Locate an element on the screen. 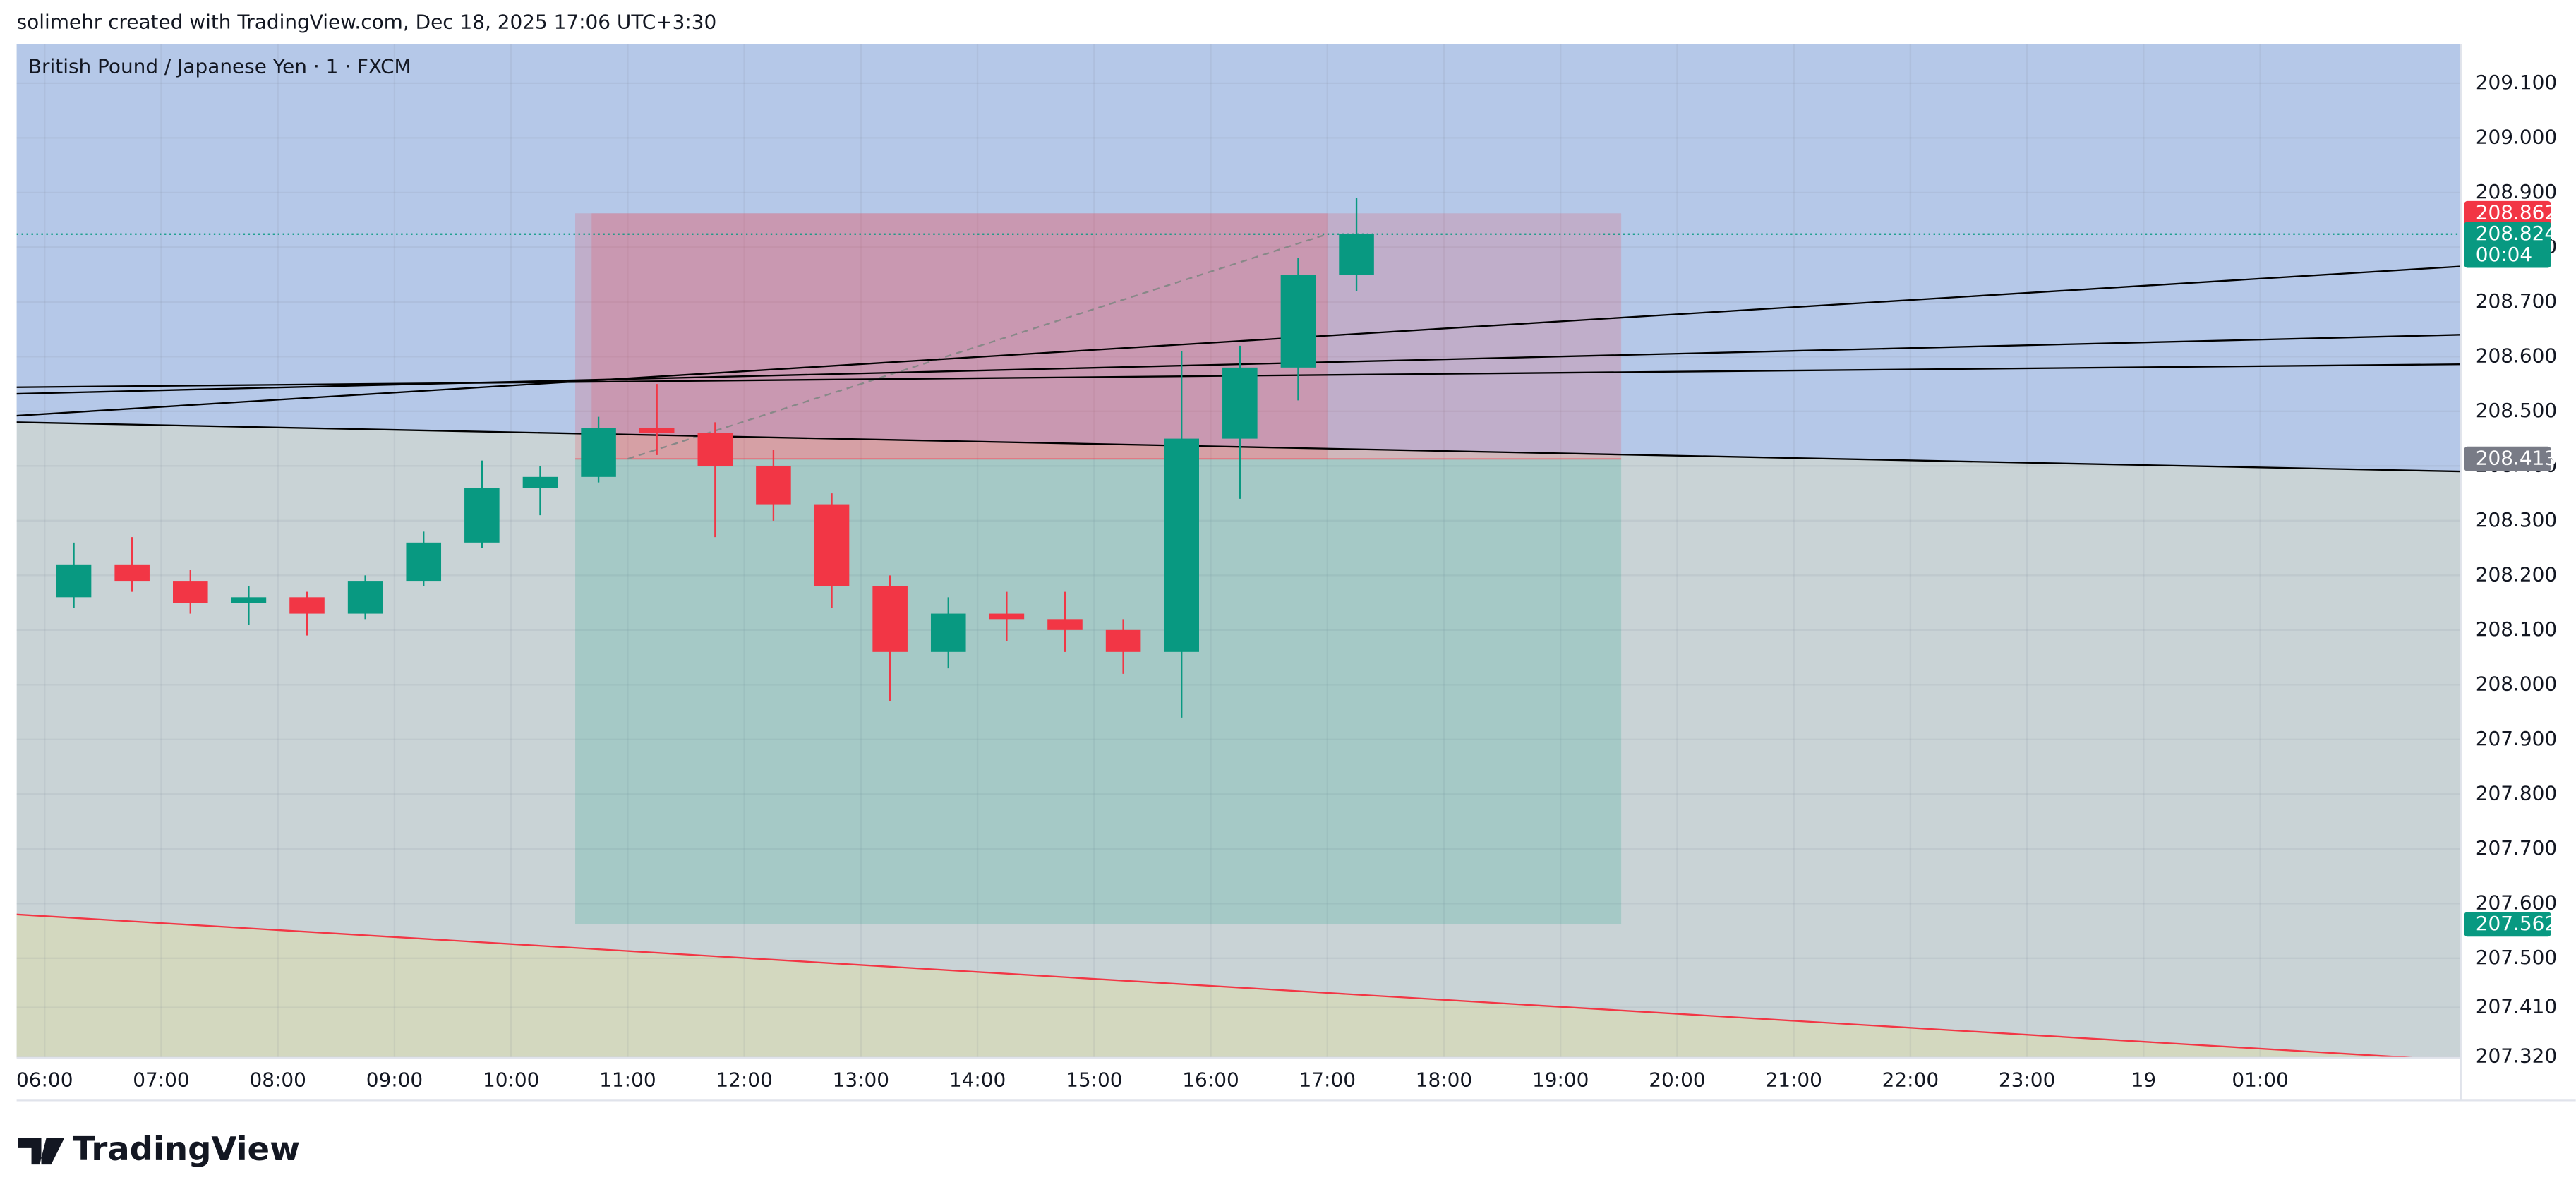  x-tick-label: 14:00 is located at coordinates (977, 1079).